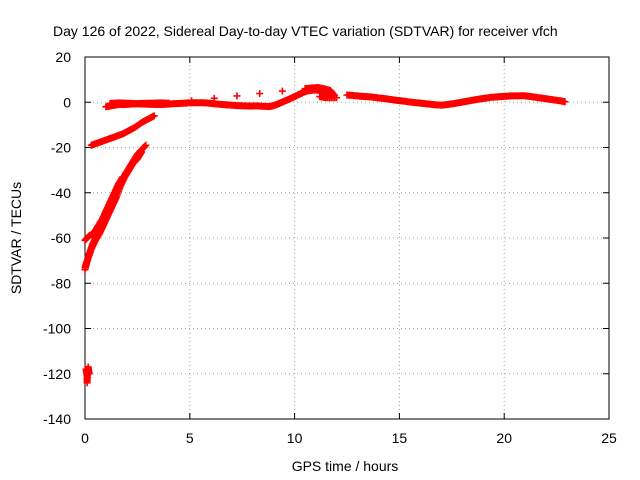  What do you see at coordinates (63, 57) in the screenshot?
I see `y-tick-label: 20` at bounding box center [63, 57].